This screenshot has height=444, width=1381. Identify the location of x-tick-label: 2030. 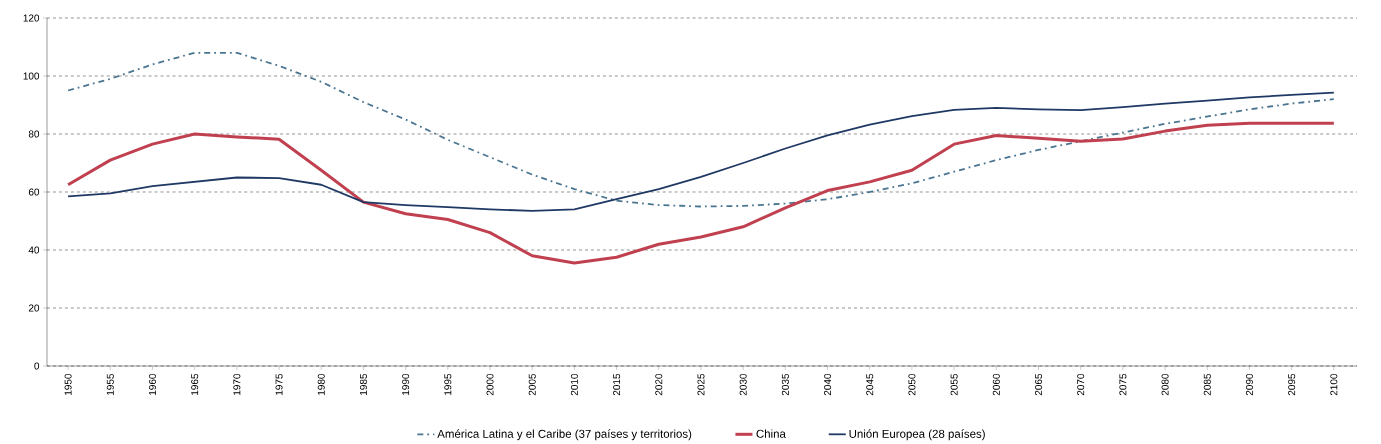
(743, 384).